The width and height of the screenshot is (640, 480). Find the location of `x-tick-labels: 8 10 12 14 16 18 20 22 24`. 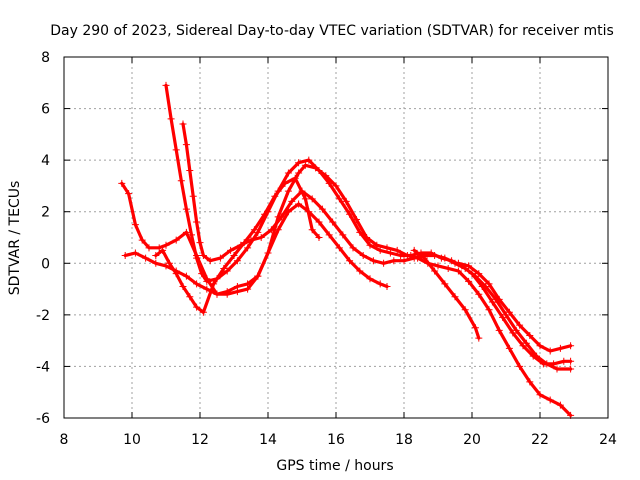

x-tick-labels: 8 10 12 14 16 18 20 22 24 is located at coordinates (338, 440).